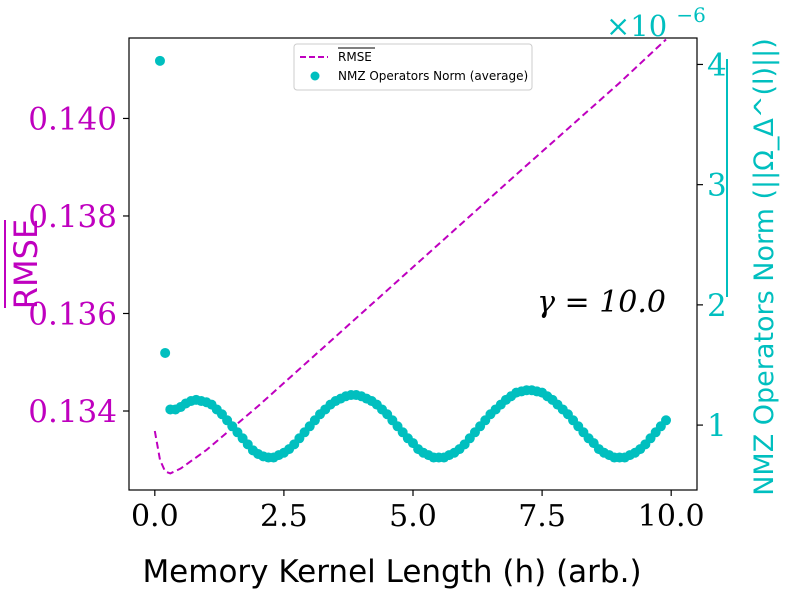  Describe the element at coordinates (671, 516) in the screenshot. I see `x-tick-label: 10.0` at that location.